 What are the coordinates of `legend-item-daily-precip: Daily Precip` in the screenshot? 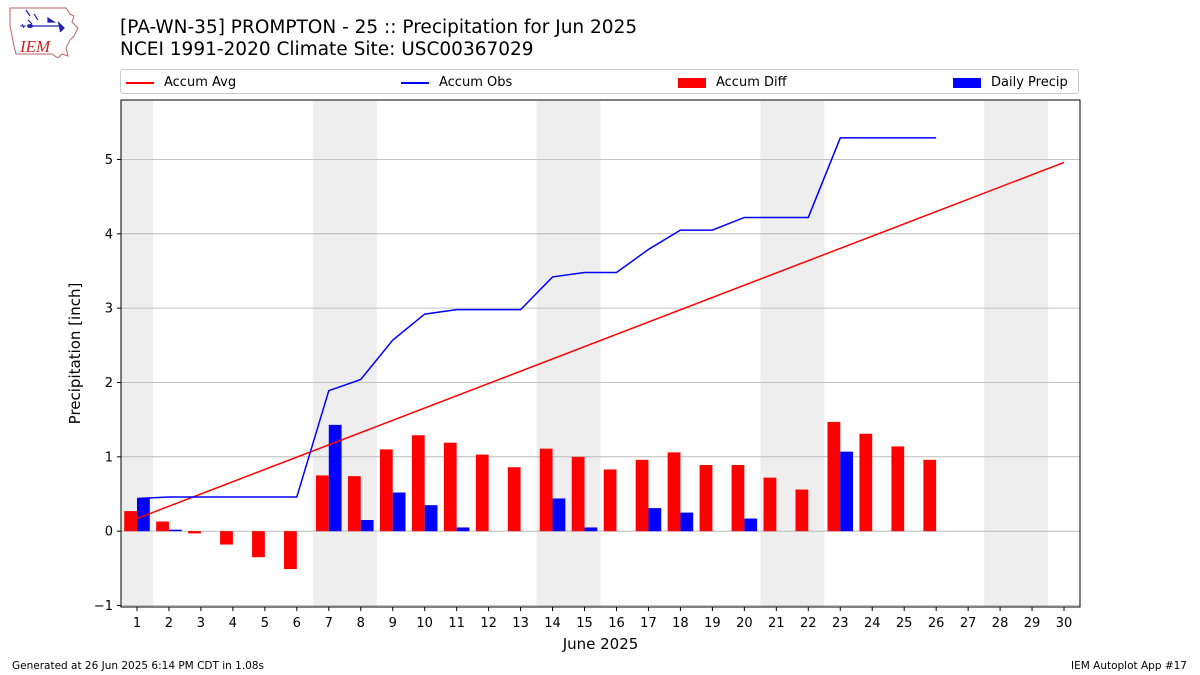 It's located at (1010, 82).